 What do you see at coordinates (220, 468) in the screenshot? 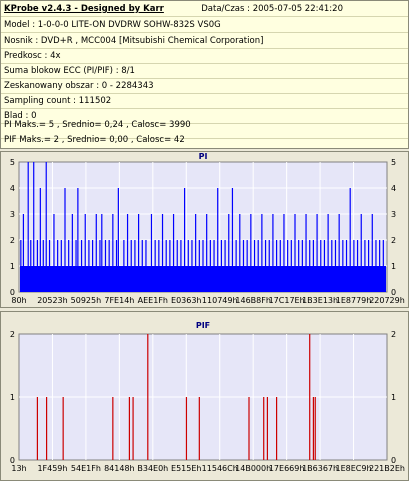
I see `pif-xtick-label: 11546Ch` at bounding box center [220, 468].